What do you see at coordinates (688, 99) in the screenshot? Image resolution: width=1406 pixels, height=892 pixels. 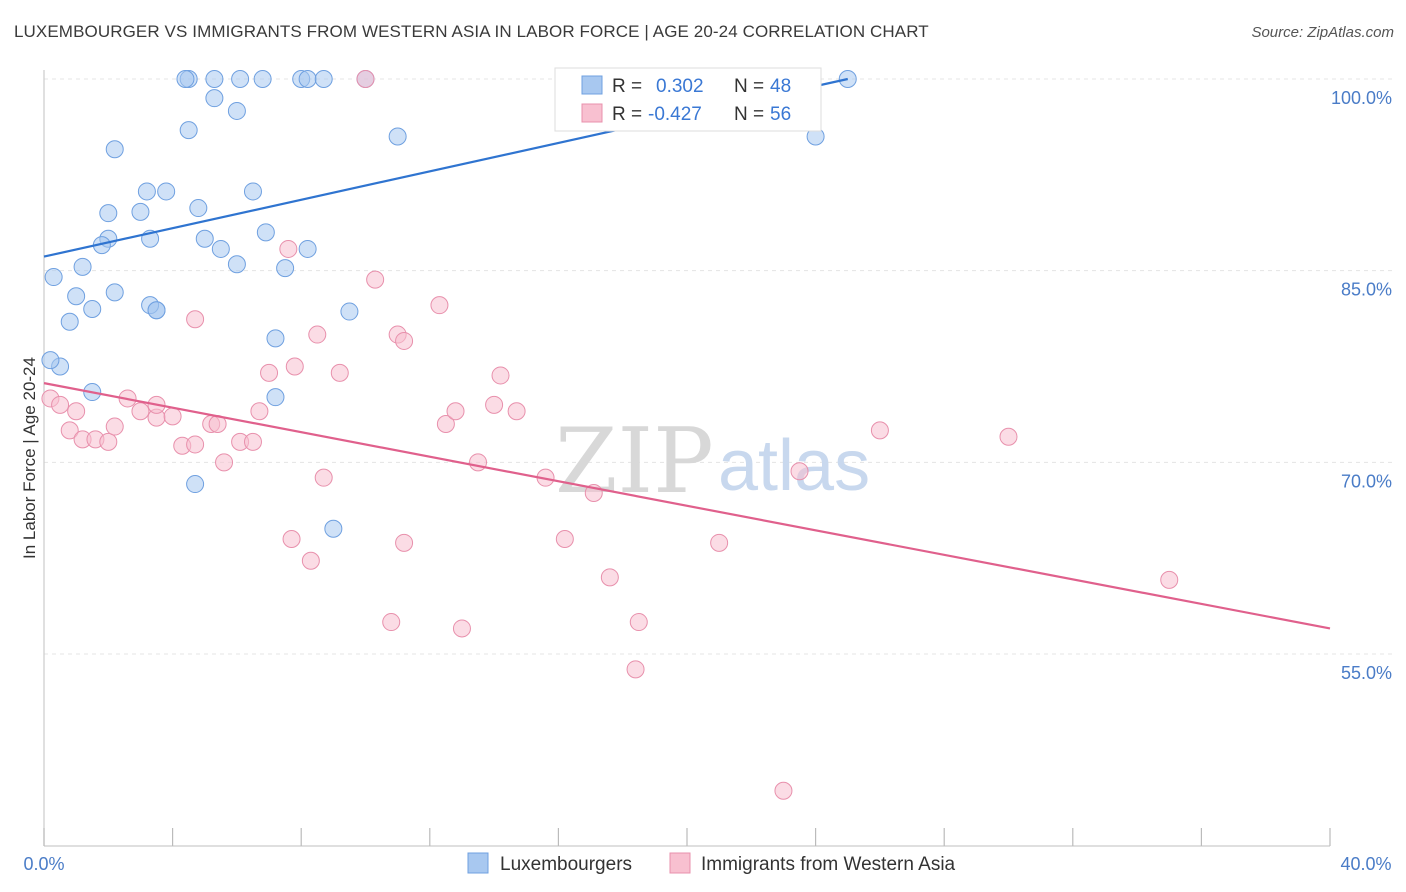 I see `stats-legend: R = 0.302 N = 48 R = -0.427 N = 56` at bounding box center [688, 99].